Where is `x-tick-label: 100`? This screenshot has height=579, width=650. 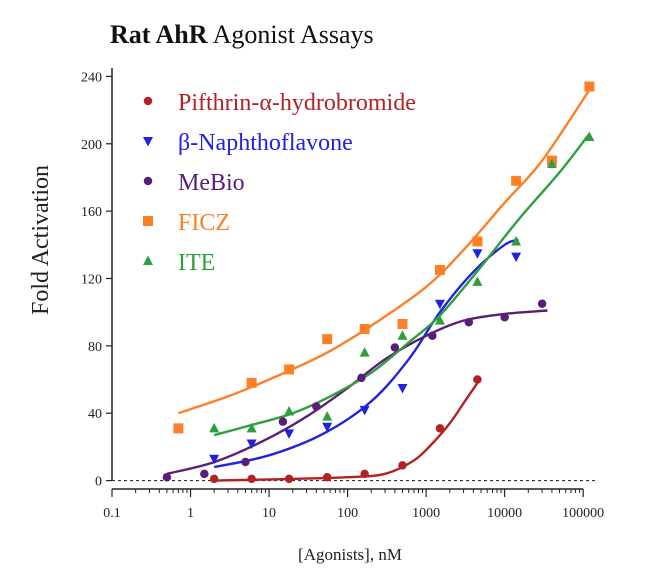 x-tick-label: 100 is located at coordinates (347, 513).